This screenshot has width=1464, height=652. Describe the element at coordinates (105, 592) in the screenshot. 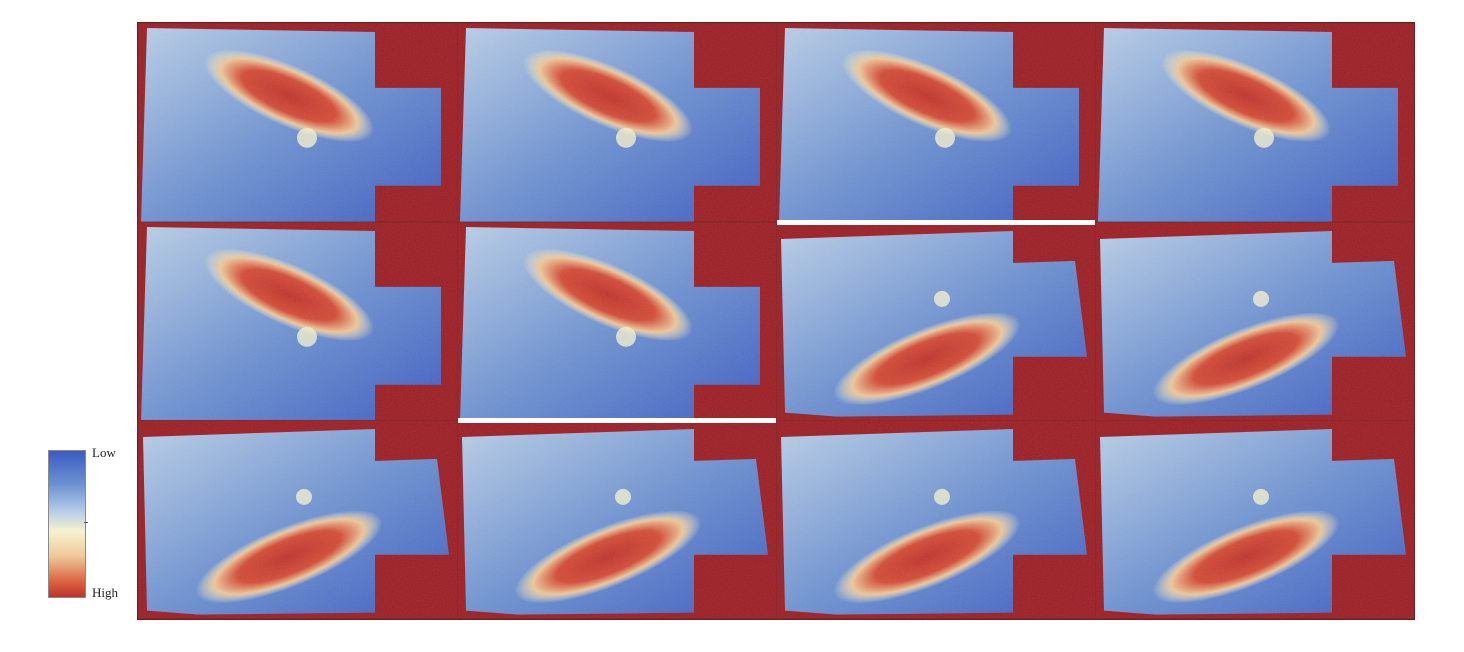

I see `legend-high-label: High` at that location.